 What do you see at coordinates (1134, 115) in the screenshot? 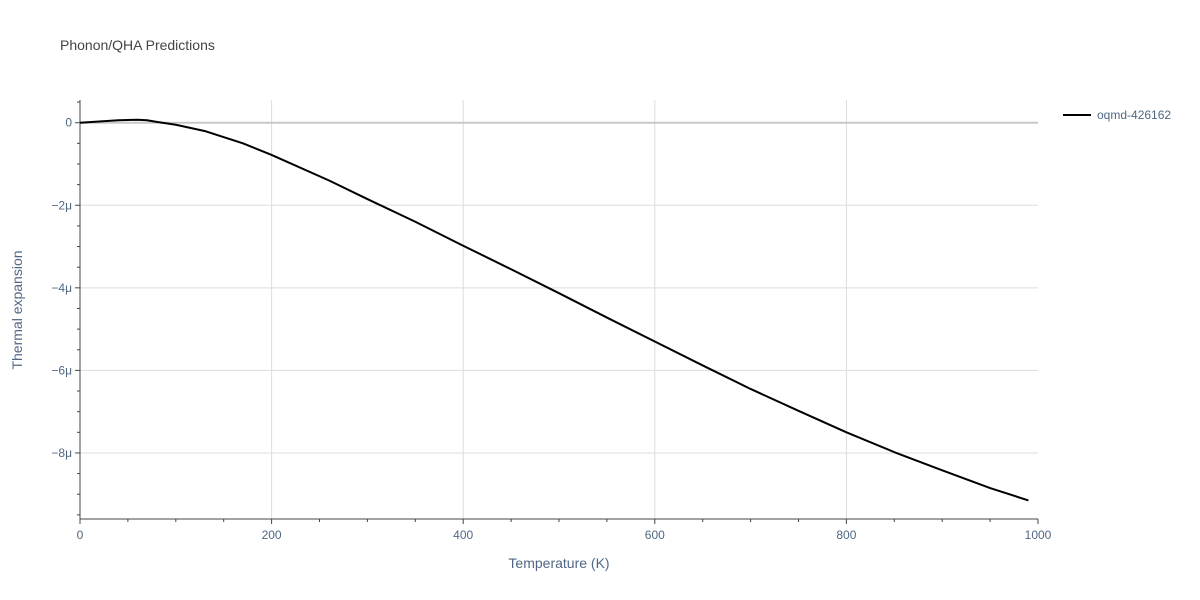
I see `legend-label: oqmd-426162` at bounding box center [1134, 115].